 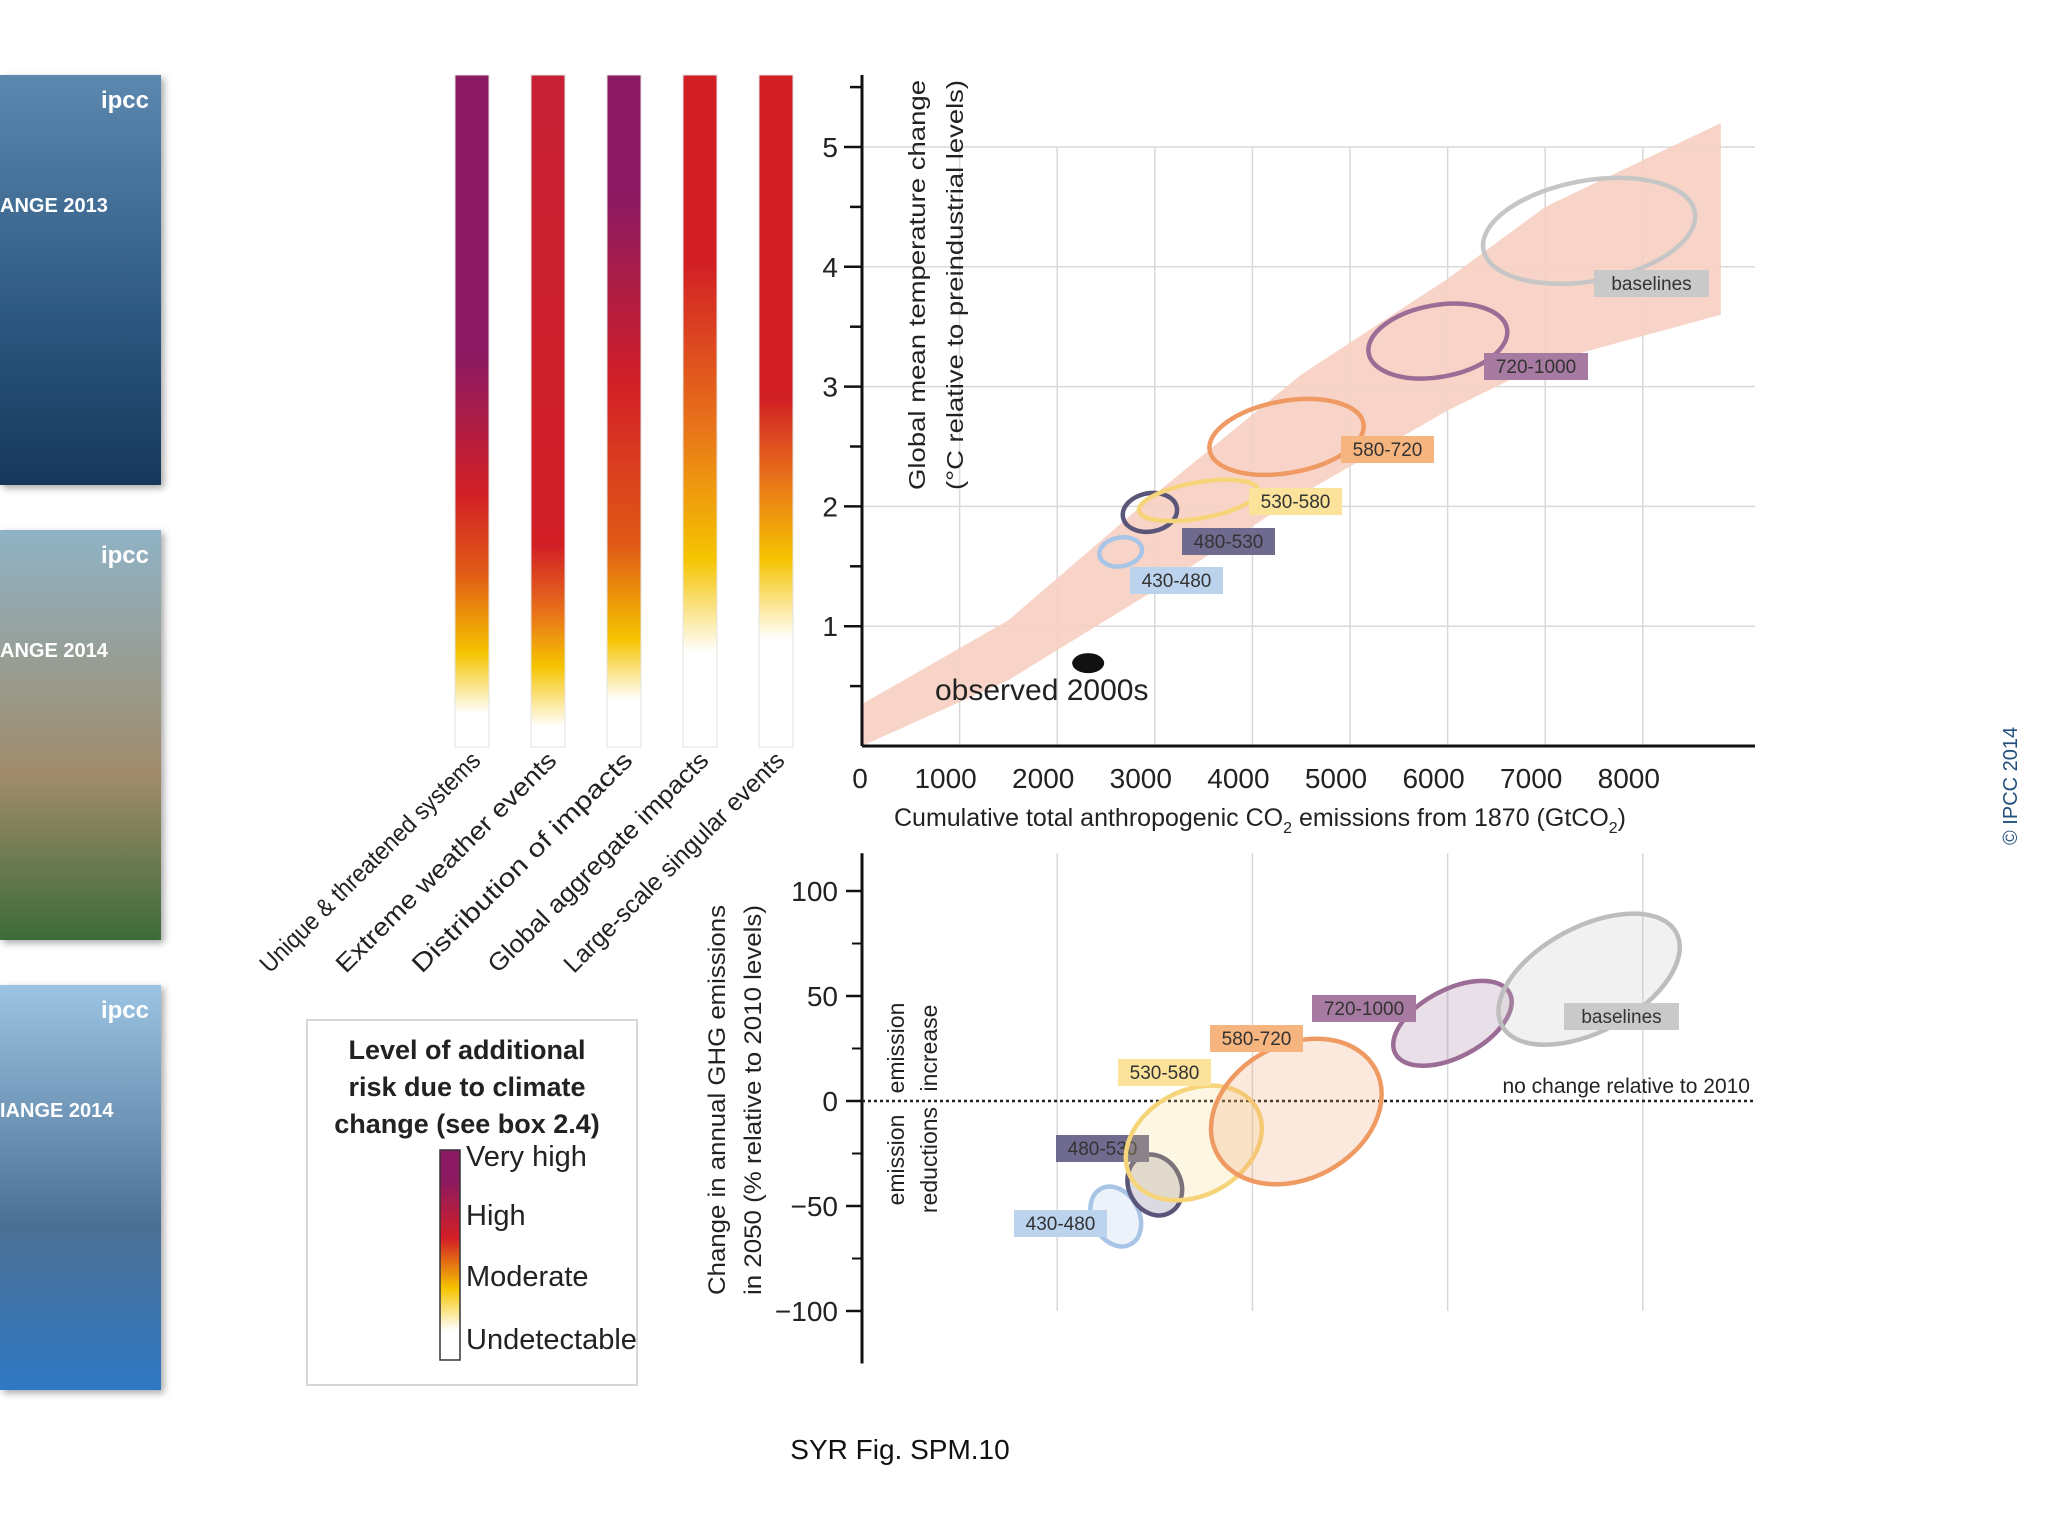 What do you see at coordinates (955, 285) in the screenshot?
I see `y-axis-label-line: (°C relative to preindustrial levels)` at bounding box center [955, 285].